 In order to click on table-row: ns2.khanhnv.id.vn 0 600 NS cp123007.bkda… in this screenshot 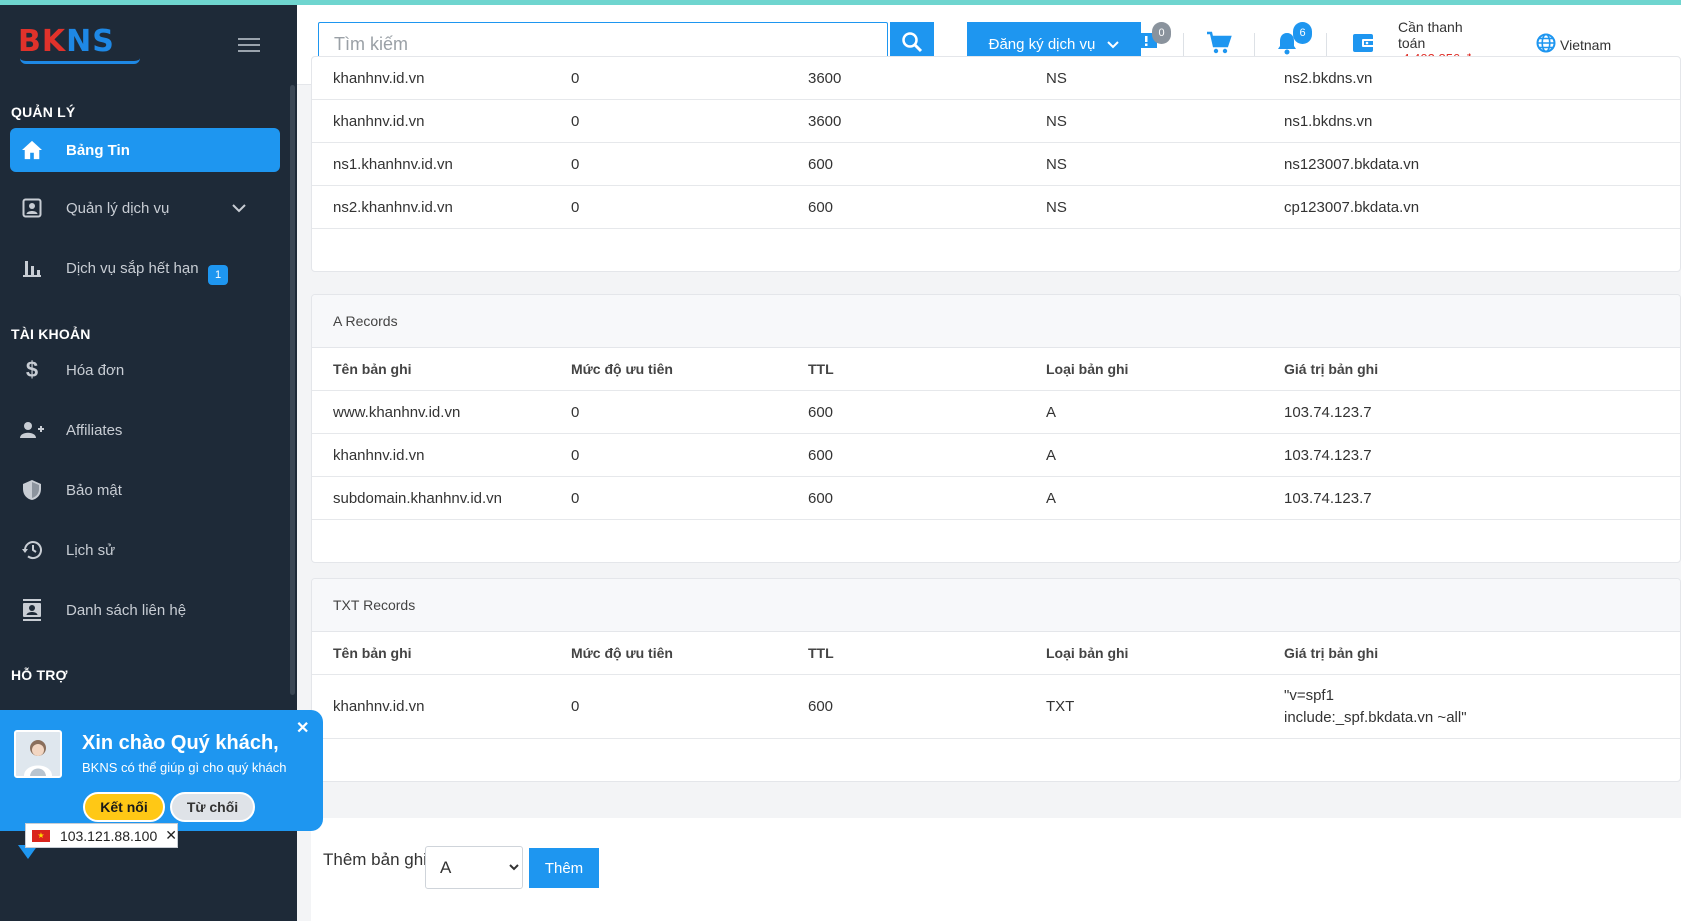, I will do `click(996, 207)`.